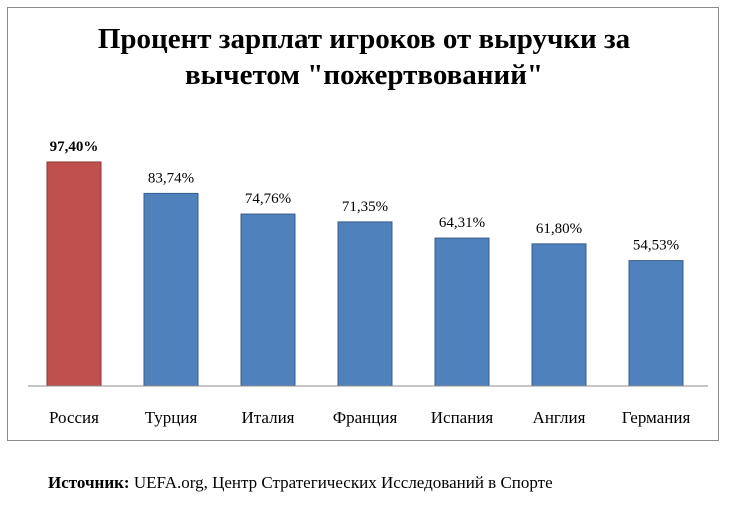 Image resolution: width=730 pixels, height=507 pixels. I want to click on chart-title-line-1: Процент зарплат игроков от выручки за, so click(364, 39).